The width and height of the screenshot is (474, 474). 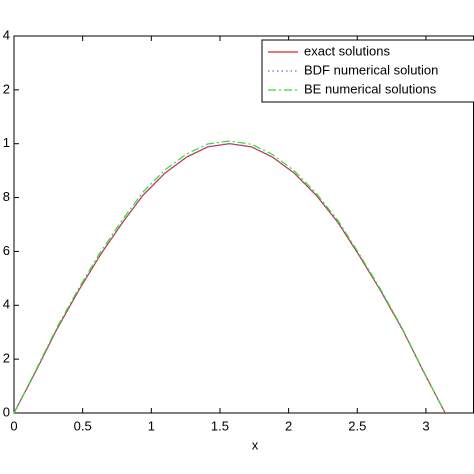 What do you see at coordinates (370, 88) in the screenshot?
I see `legend-label: BE numerical solutions` at bounding box center [370, 88].